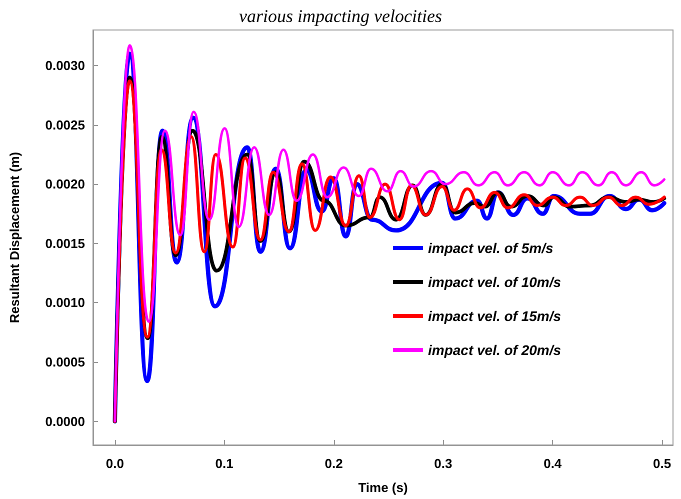  Describe the element at coordinates (65, 66) in the screenshot. I see `y-tick-label: 0.0030` at that location.